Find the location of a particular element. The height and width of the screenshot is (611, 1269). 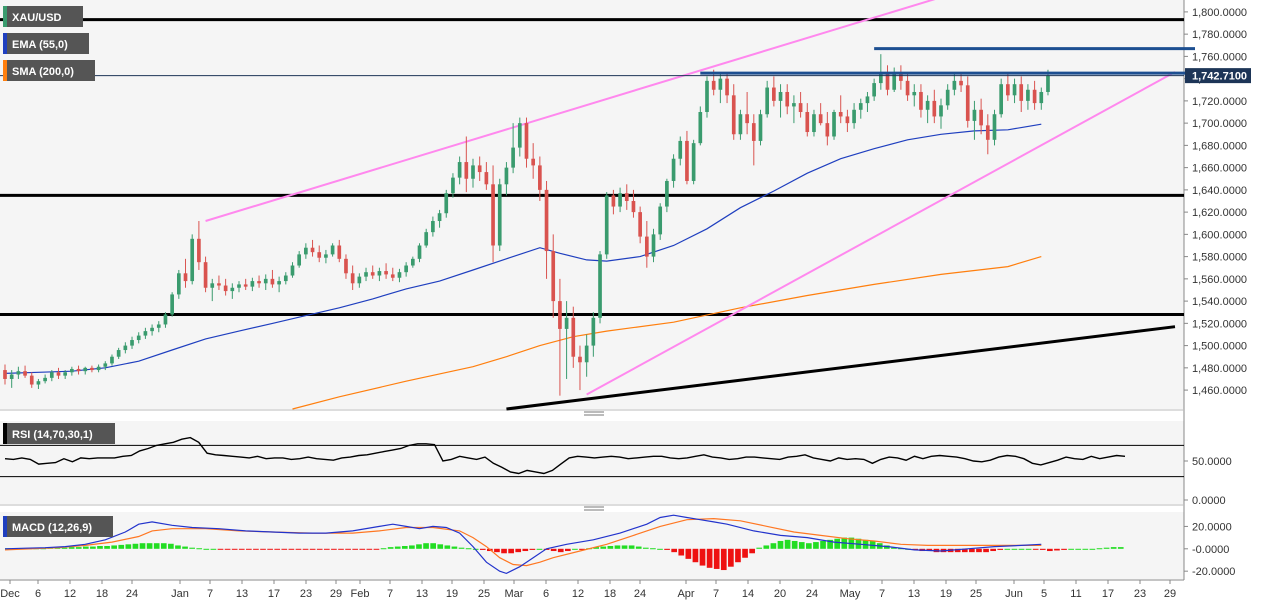

resize-handle-rsi is located at coordinates (594, 413).